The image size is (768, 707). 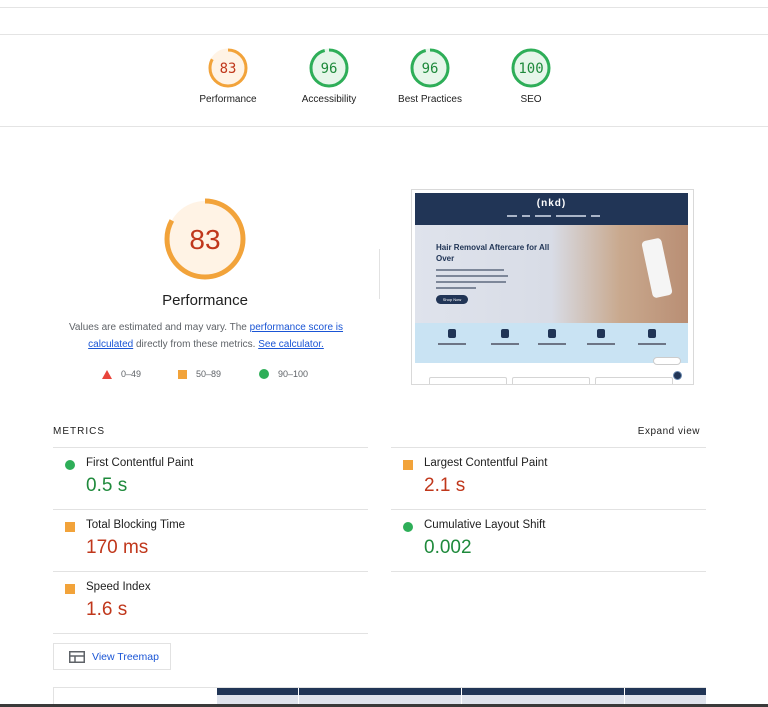 What do you see at coordinates (452, 299) in the screenshot?
I see `hero-shop-button: Shop Now` at bounding box center [452, 299].